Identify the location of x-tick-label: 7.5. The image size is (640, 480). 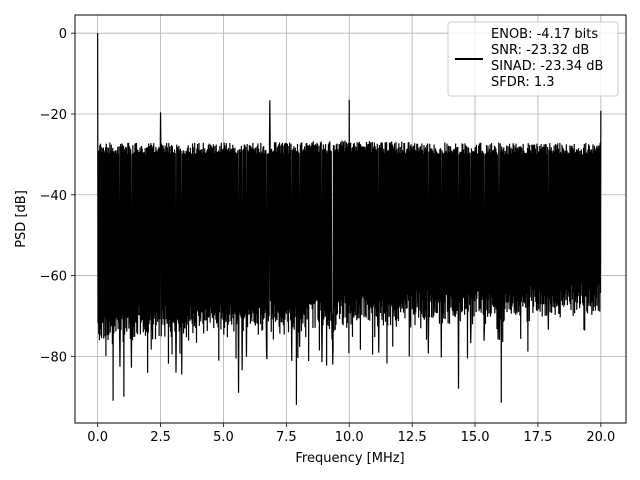
(286, 437).